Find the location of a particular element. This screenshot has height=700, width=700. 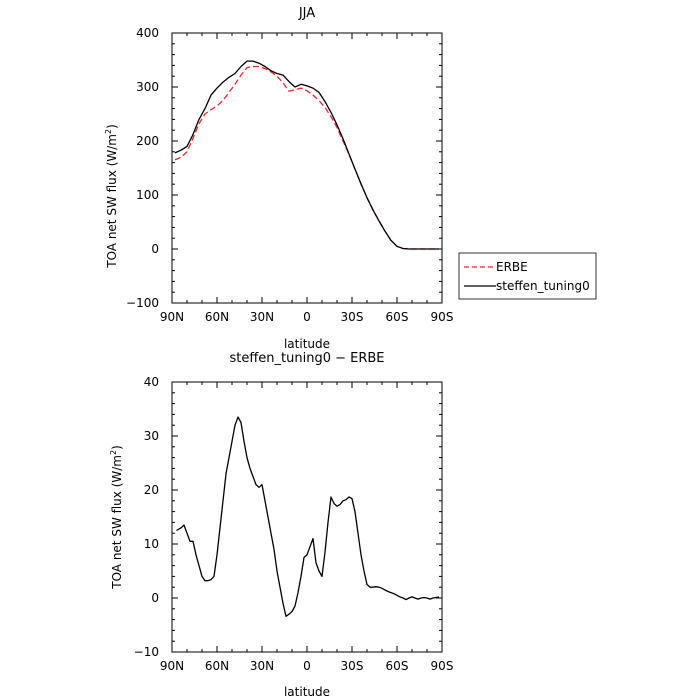

top-ytick-label: 300 is located at coordinates (147, 87).